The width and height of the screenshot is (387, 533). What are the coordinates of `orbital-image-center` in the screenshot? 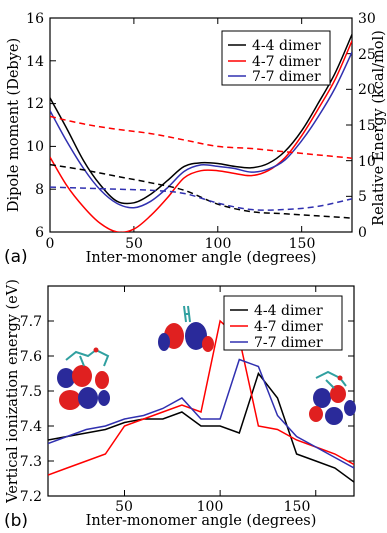 It's located at (186, 328).